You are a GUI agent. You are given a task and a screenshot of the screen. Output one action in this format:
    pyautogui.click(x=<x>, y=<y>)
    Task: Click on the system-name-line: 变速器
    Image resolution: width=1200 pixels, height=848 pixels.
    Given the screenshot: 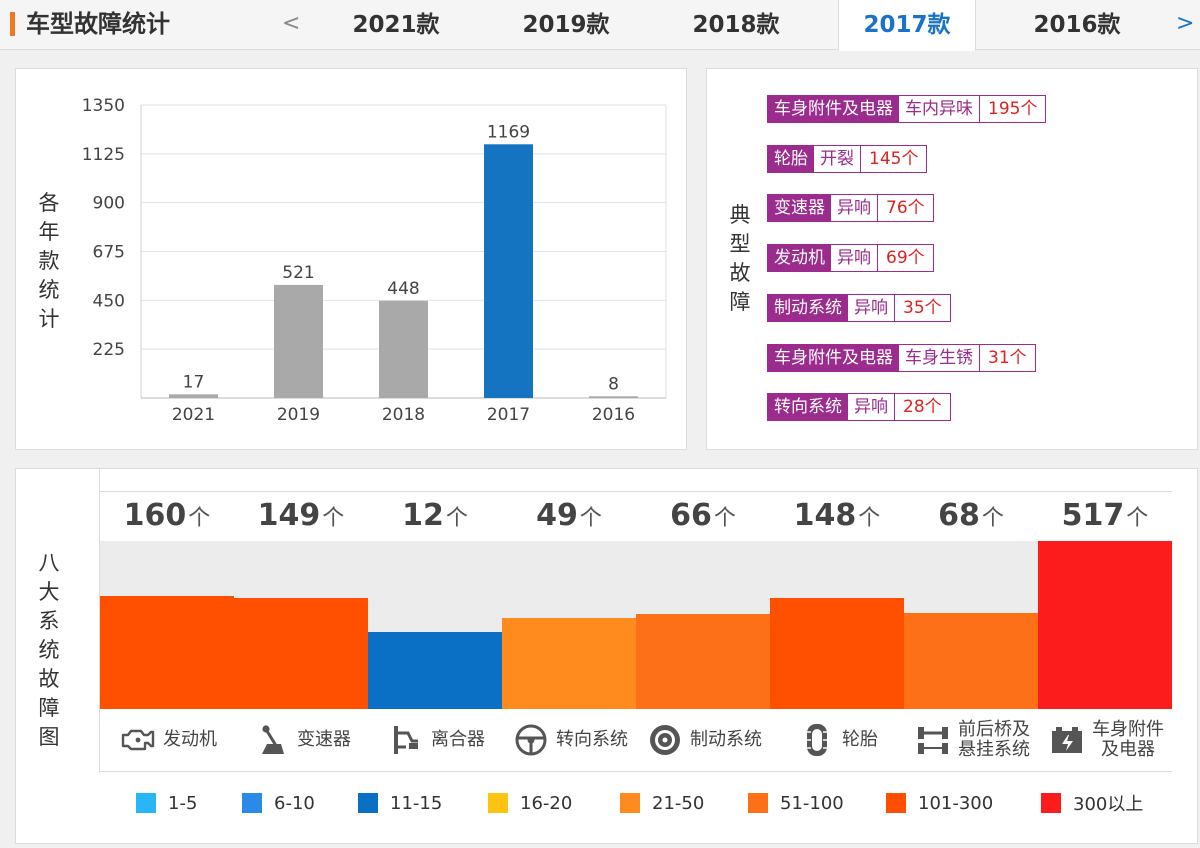 What is the action you would take?
    pyautogui.click(x=324, y=739)
    